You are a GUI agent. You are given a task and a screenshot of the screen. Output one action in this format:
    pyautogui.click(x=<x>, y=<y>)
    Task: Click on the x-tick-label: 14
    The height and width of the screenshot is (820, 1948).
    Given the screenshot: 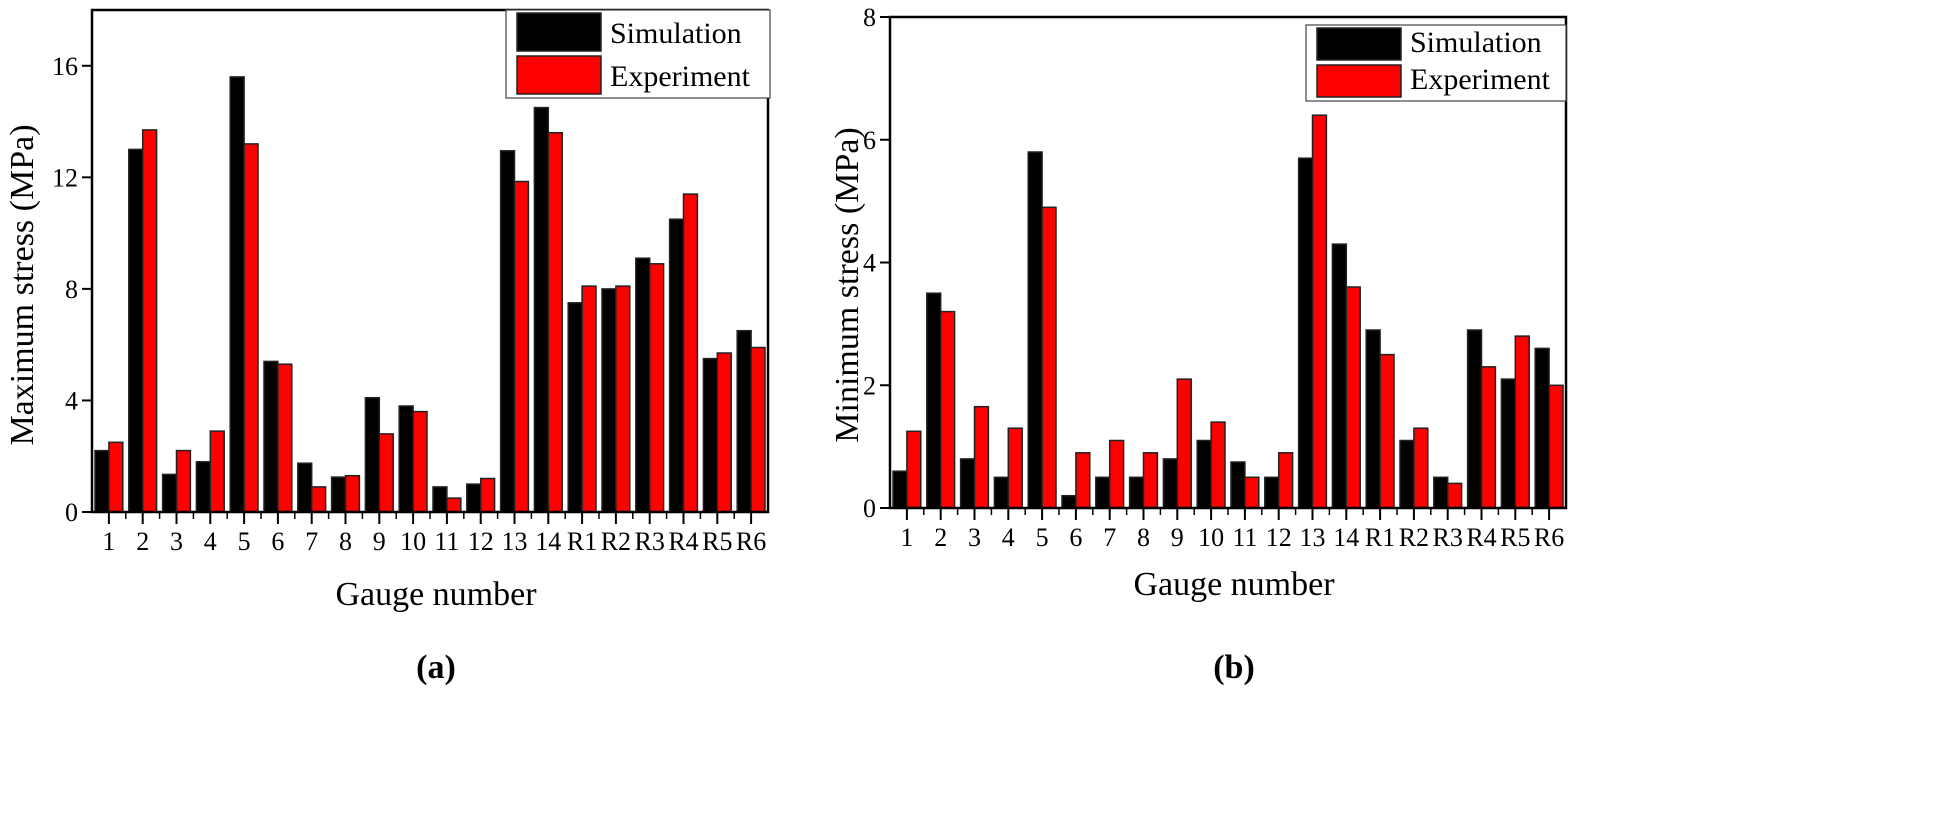 What is the action you would take?
    pyautogui.click(x=548, y=541)
    